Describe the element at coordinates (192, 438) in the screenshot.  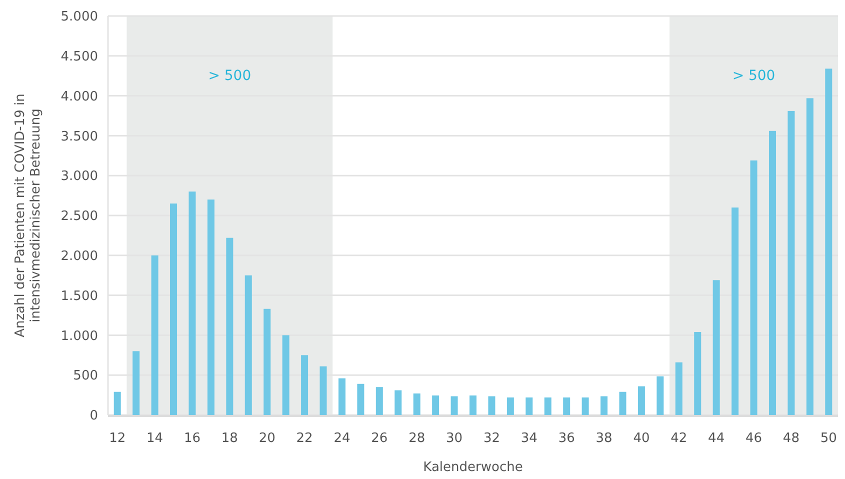
I see `x-tick-label: 16` at that location.